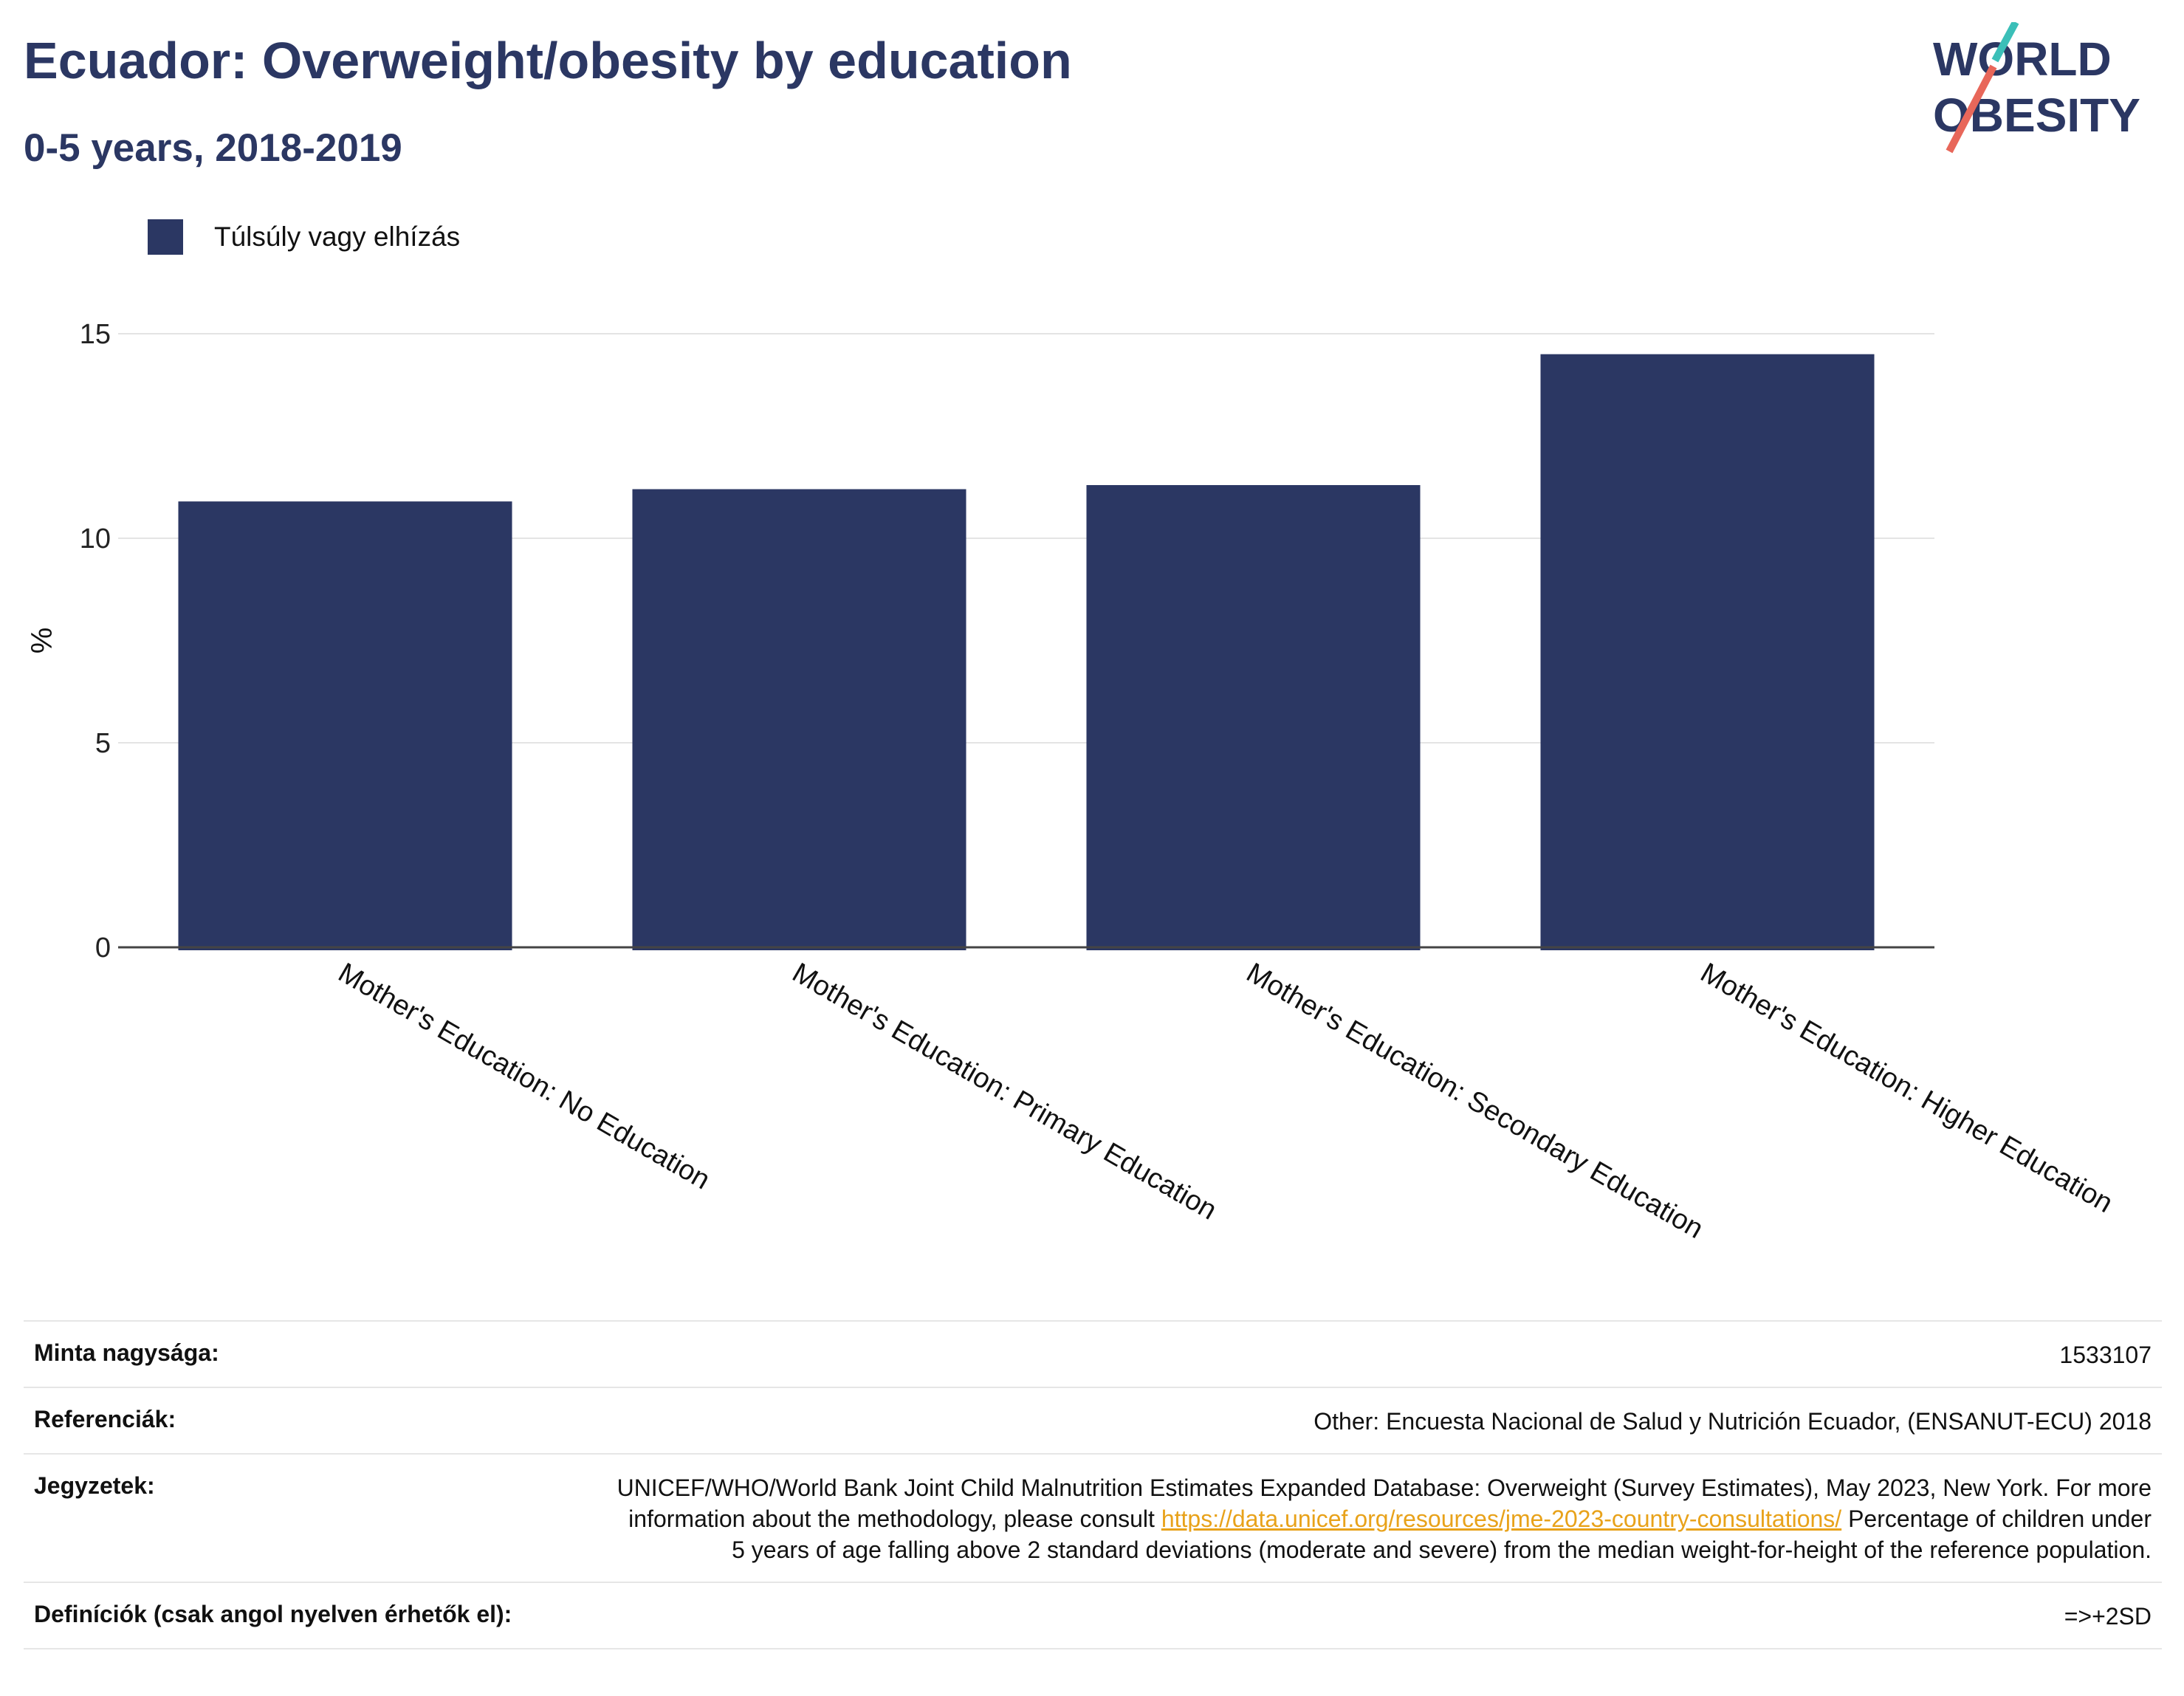  I want to click on logo-line1: WORLD, so click(2023, 59).